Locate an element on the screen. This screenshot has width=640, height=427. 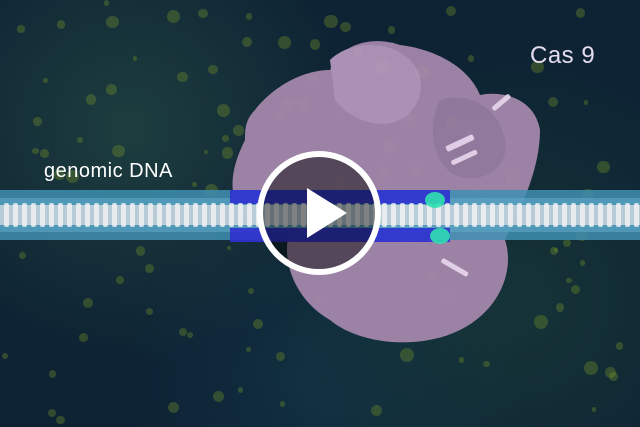
play-button is located at coordinates (319, 213).